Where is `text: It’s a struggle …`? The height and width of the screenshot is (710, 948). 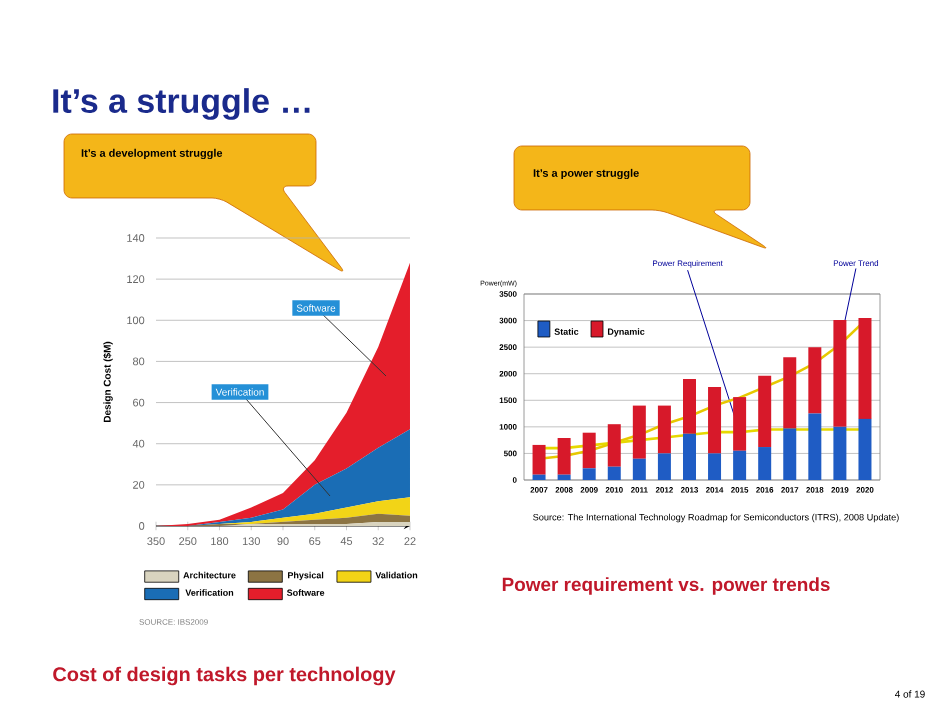 text: It’s a struggle … is located at coordinates (181, 104).